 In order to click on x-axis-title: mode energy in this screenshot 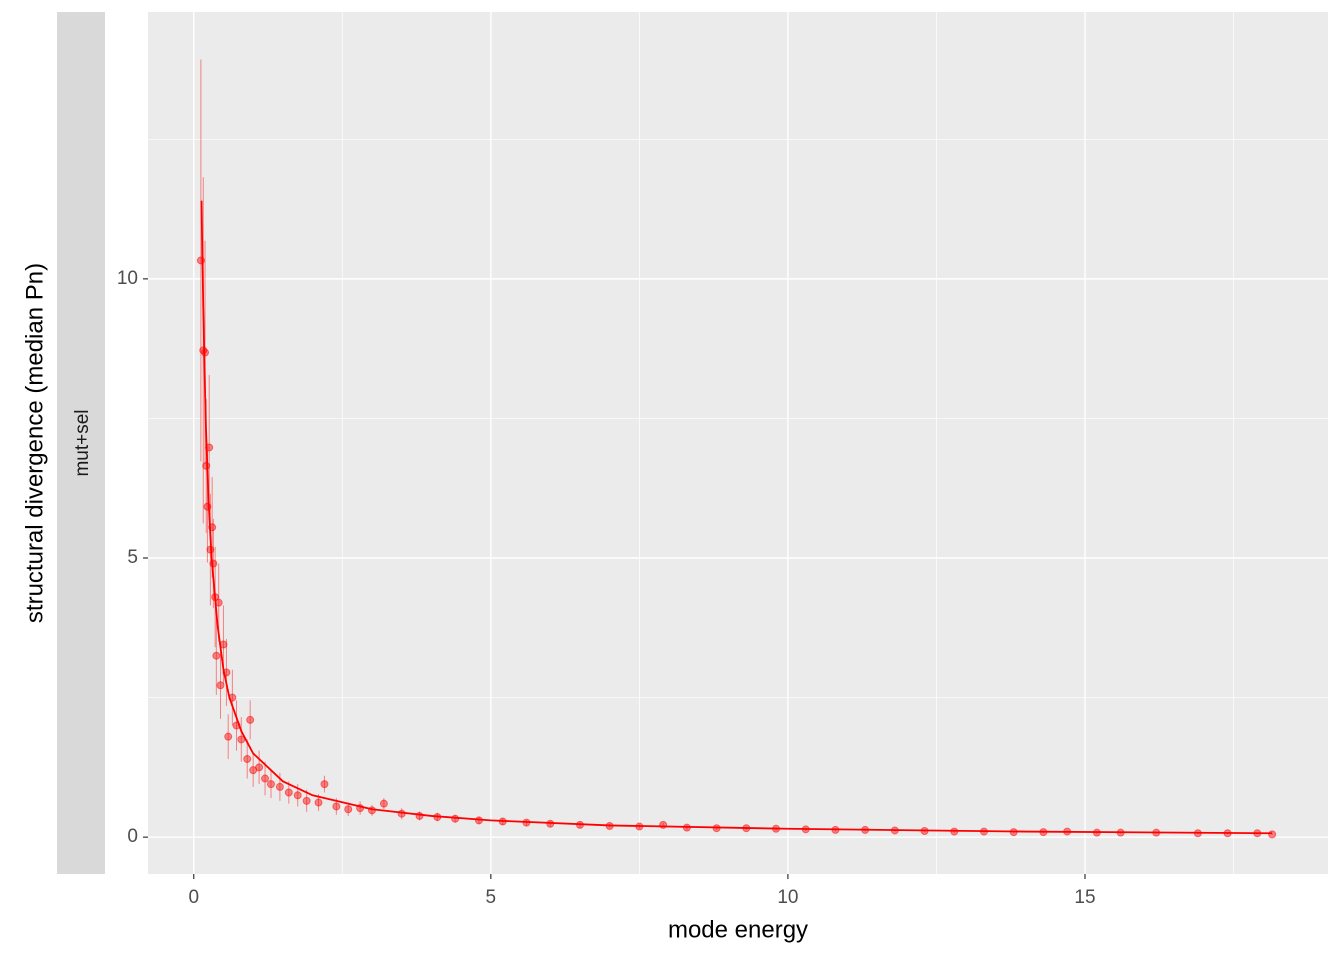, I will do `click(738, 929)`.